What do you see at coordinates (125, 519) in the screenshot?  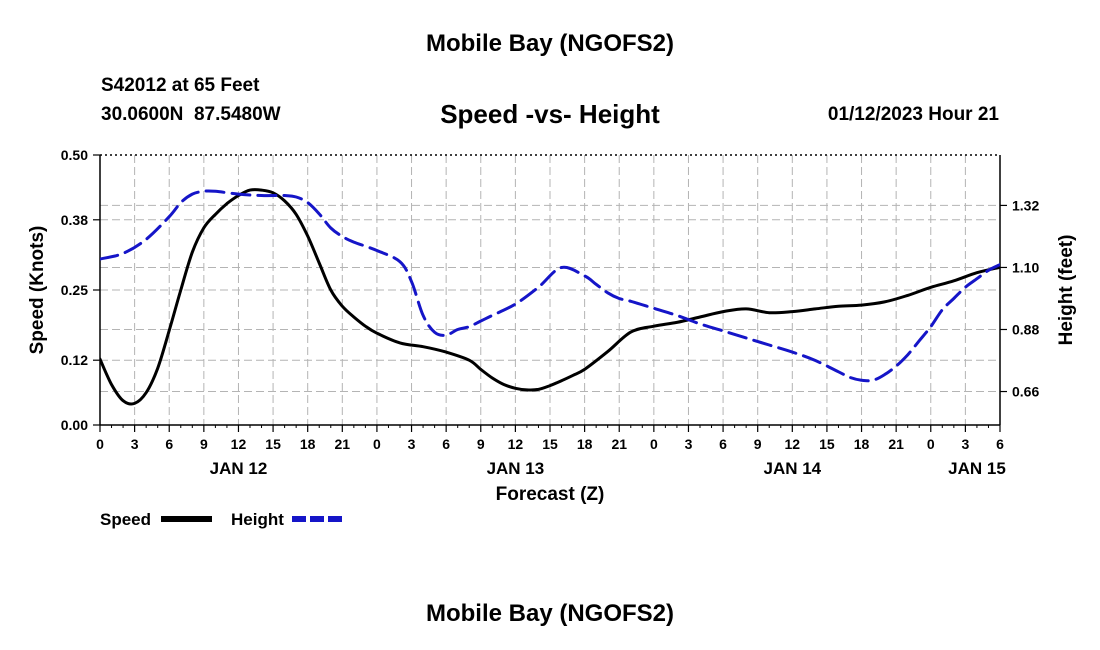 I see `legend-speed-label: Speed` at bounding box center [125, 519].